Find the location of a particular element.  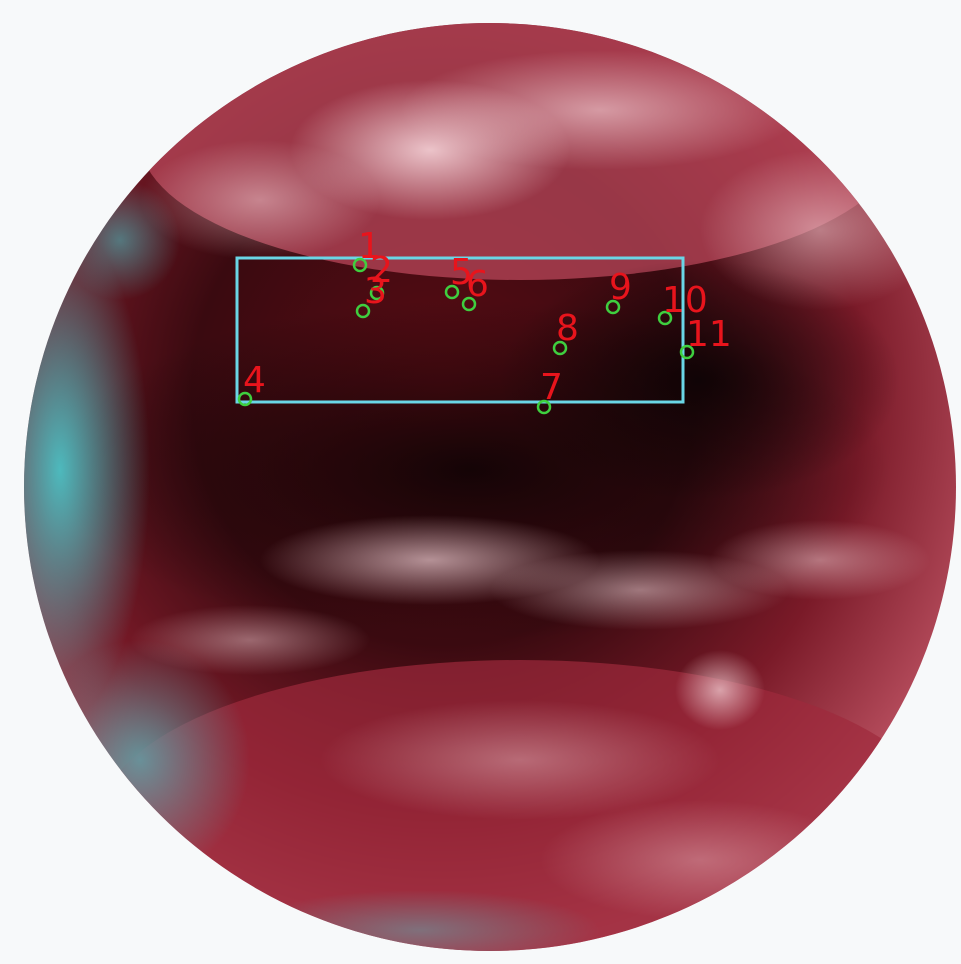

marker-11: 11 is located at coordinates (705, 337).